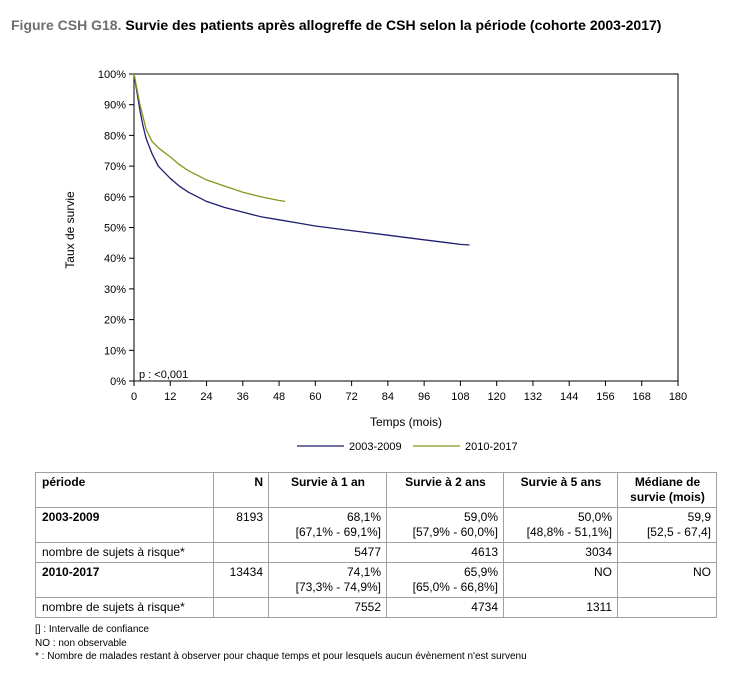  Describe the element at coordinates (115, 290) in the screenshot. I see `y-tick-label: 30%` at that location.